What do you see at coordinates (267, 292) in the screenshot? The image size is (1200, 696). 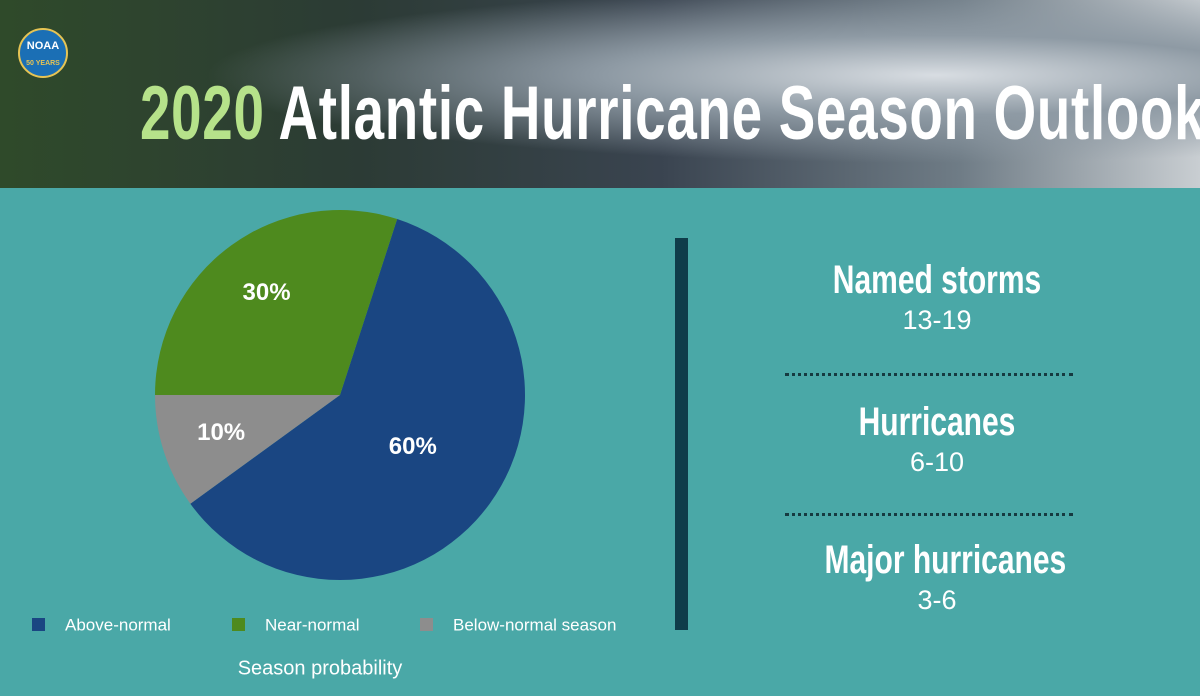 I see `value-label: 30%` at bounding box center [267, 292].